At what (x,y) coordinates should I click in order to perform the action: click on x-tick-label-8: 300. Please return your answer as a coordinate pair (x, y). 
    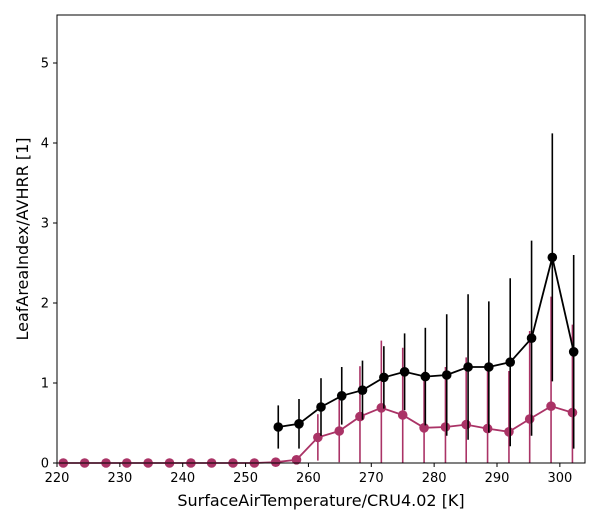
    Looking at the image, I should click on (559, 478).